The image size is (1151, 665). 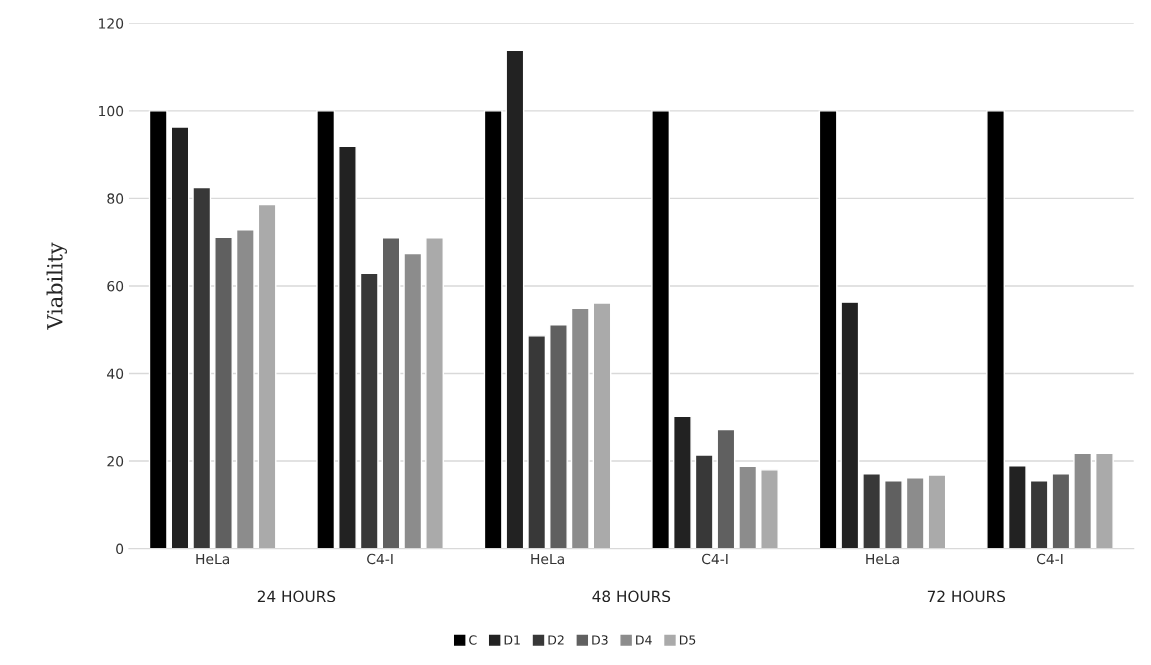 I want to click on y-axis-title: Viability, so click(x=56, y=286).